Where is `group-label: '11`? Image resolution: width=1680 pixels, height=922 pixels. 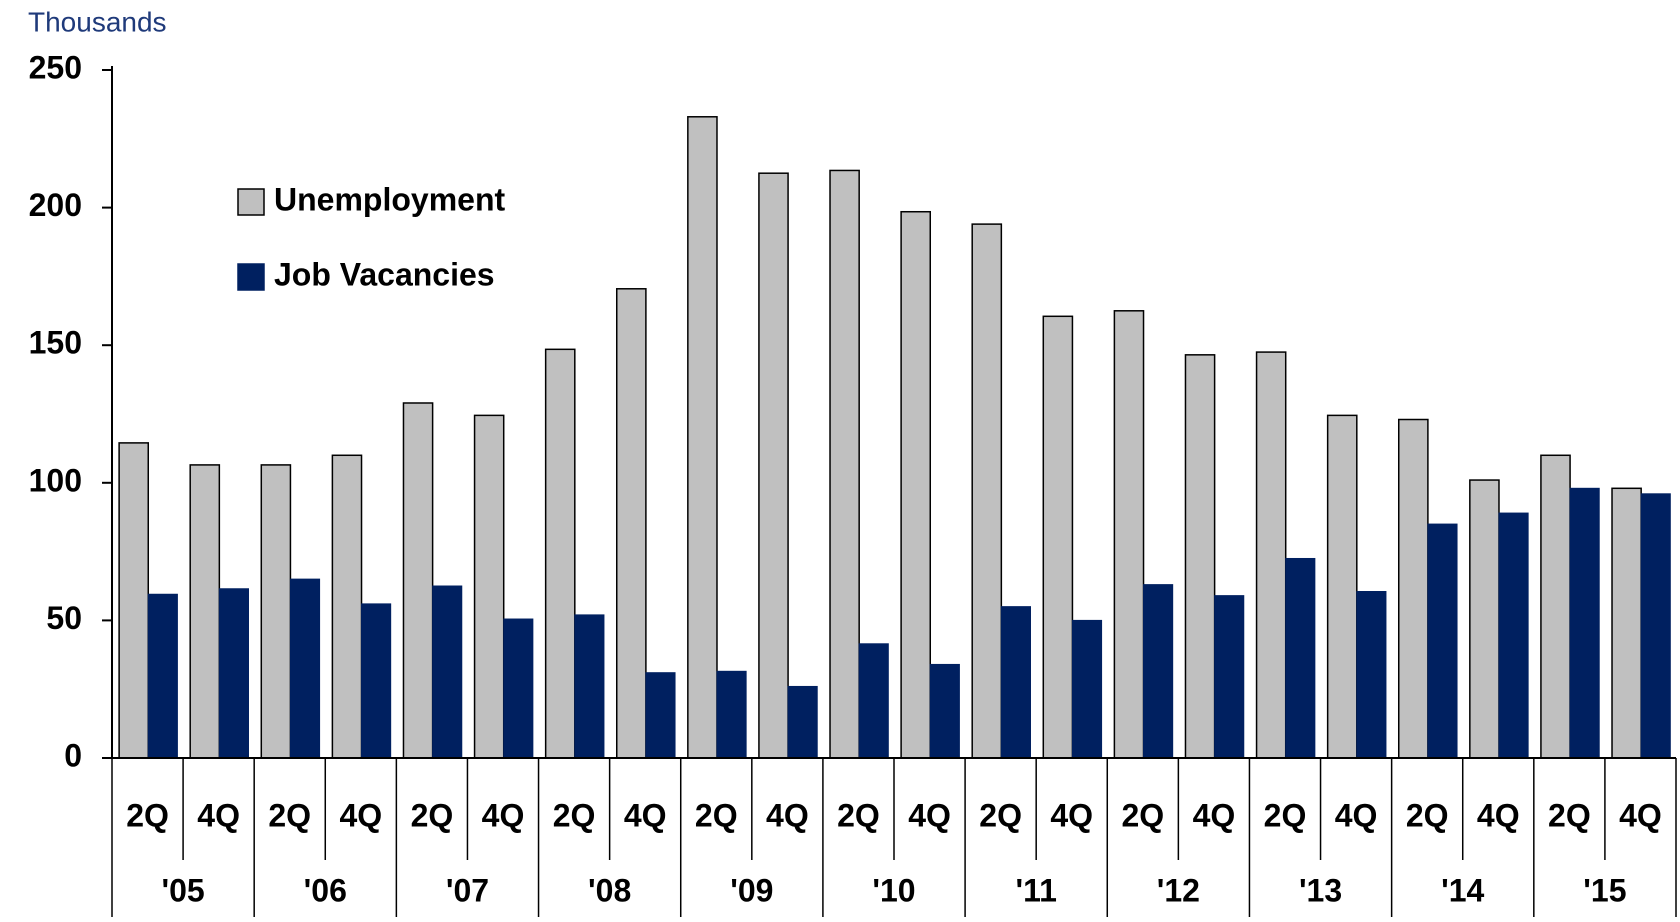
group-label: '11 is located at coordinates (1035, 890).